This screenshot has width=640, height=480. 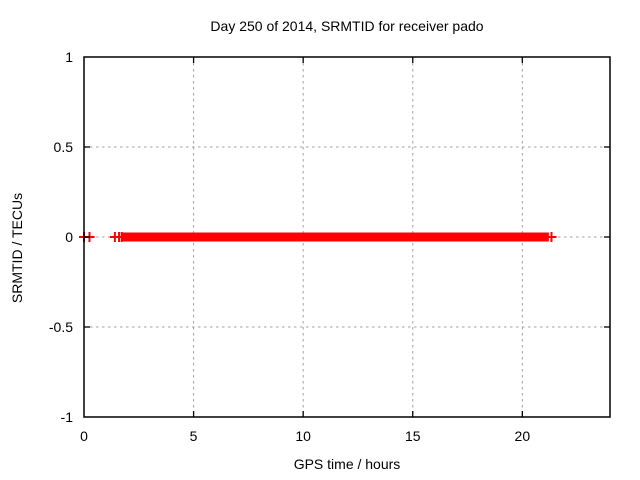 What do you see at coordinates (17, 248) in the screenshot?
I see `y-axis-label: SRMTID / TECUs` at bounding box center [17, 248].